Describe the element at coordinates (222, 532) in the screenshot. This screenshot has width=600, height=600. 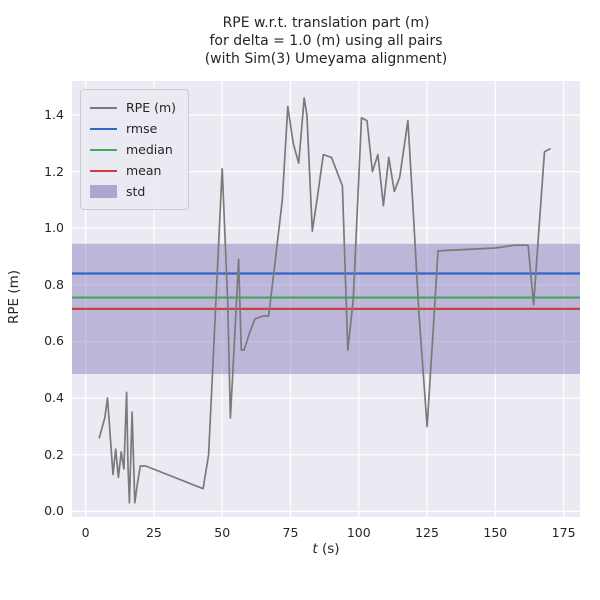
I see `x-tick-label: 50` at that location.